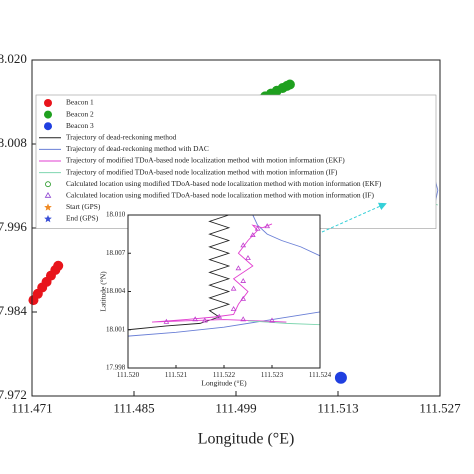  What do you see at coordinates (320, 375) in the screenshot?
I see `x-tick-label: 111.524` at bounding box center [320, 375].